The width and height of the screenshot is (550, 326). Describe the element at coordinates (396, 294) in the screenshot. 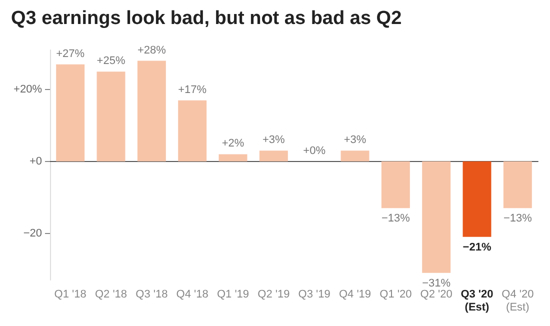

I see `x-tick-label: Q1 '20` at that location.